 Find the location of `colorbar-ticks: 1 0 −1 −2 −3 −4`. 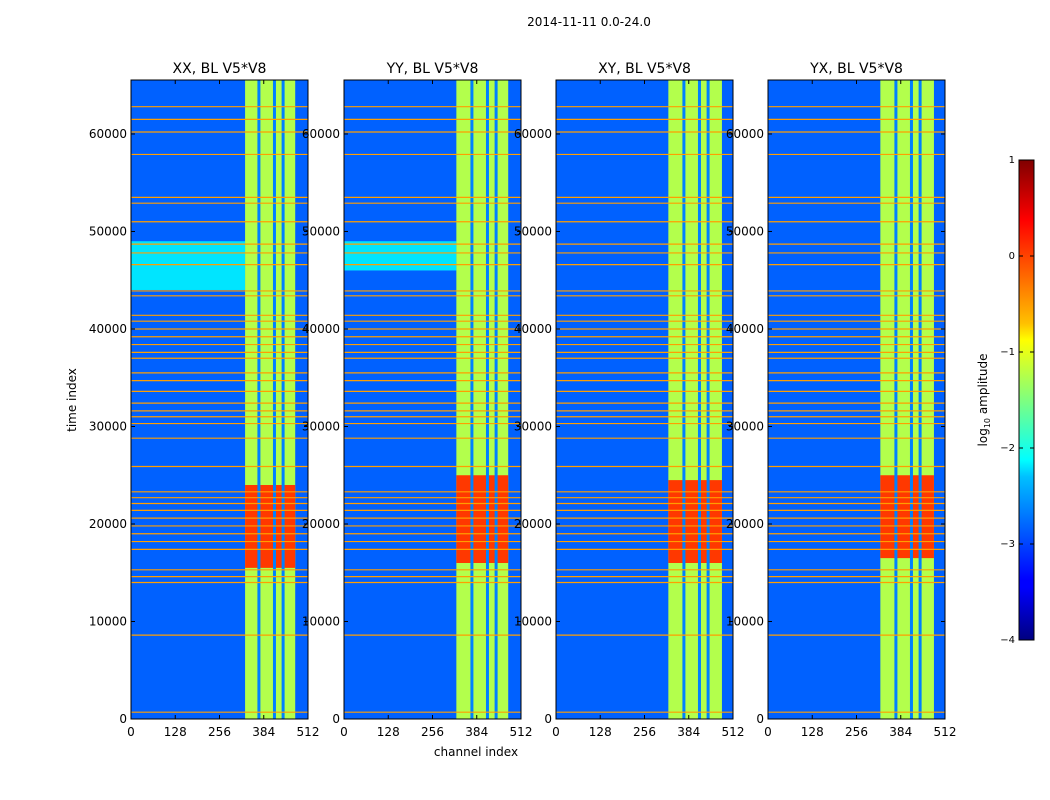

colorbar-ticks: 1 0 −1 −2 −3 −4 is located at coordinates (1017, 400).